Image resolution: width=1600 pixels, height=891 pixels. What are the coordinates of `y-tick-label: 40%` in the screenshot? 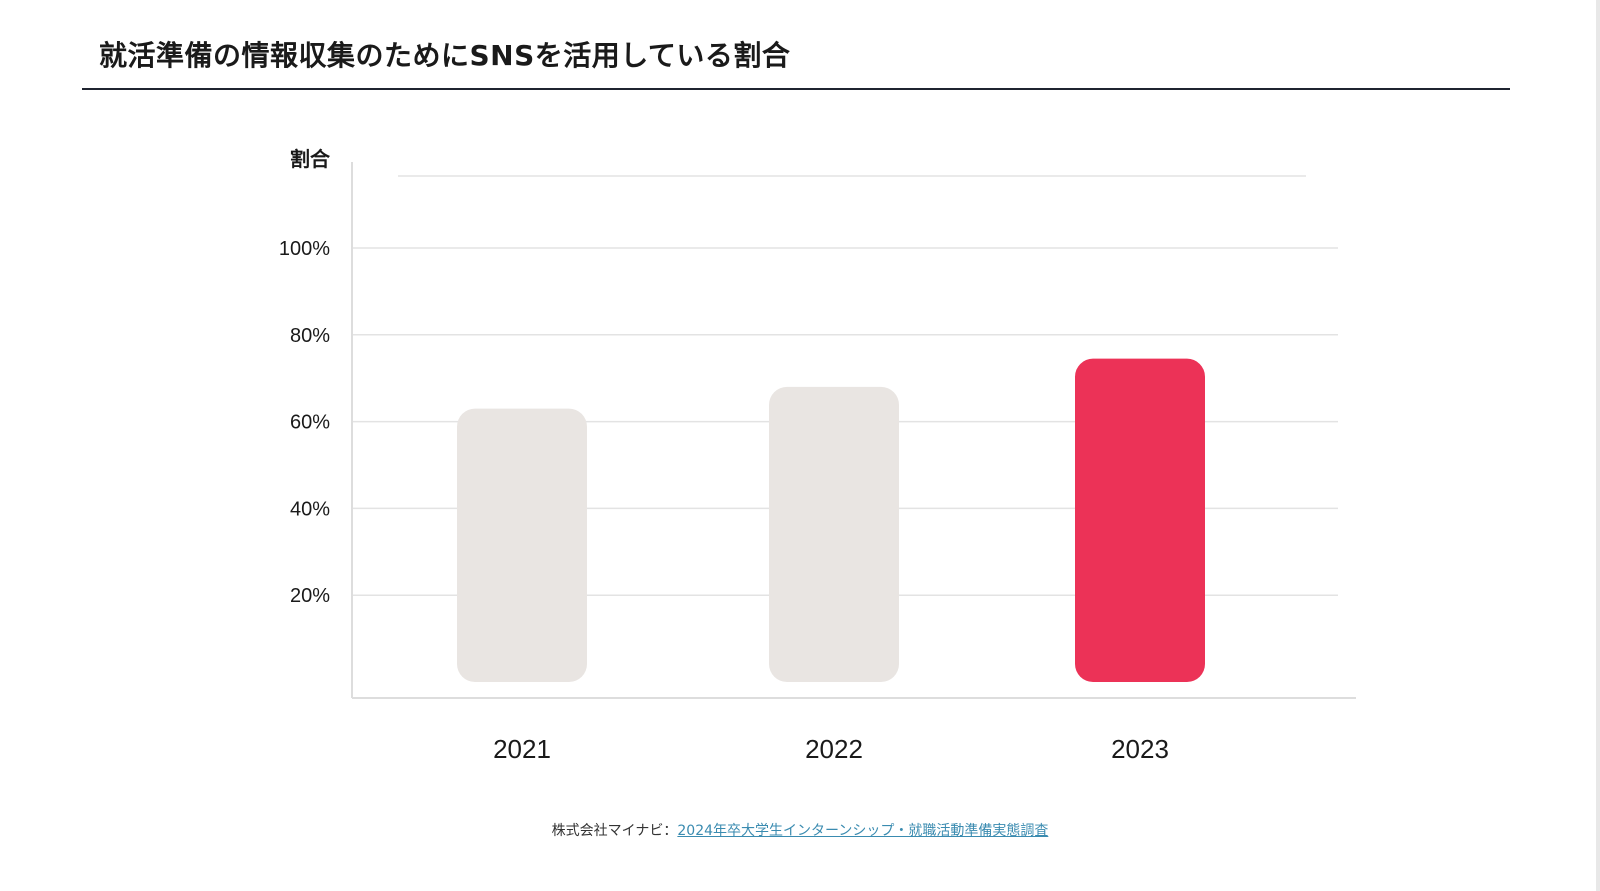 It's located at (310, 509).